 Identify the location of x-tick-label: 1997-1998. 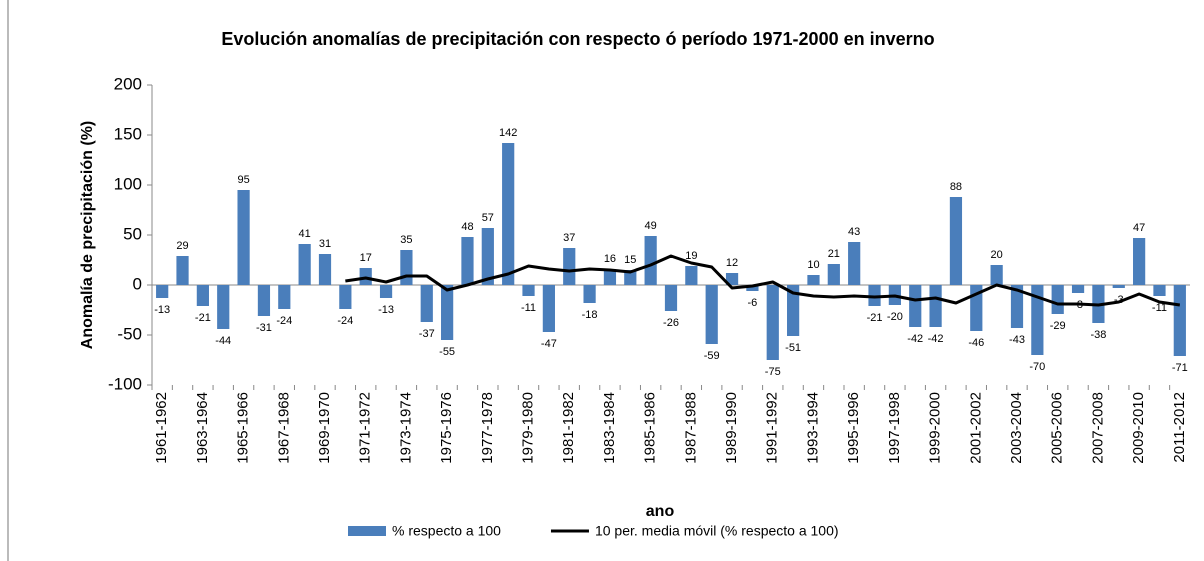
(894, 428).